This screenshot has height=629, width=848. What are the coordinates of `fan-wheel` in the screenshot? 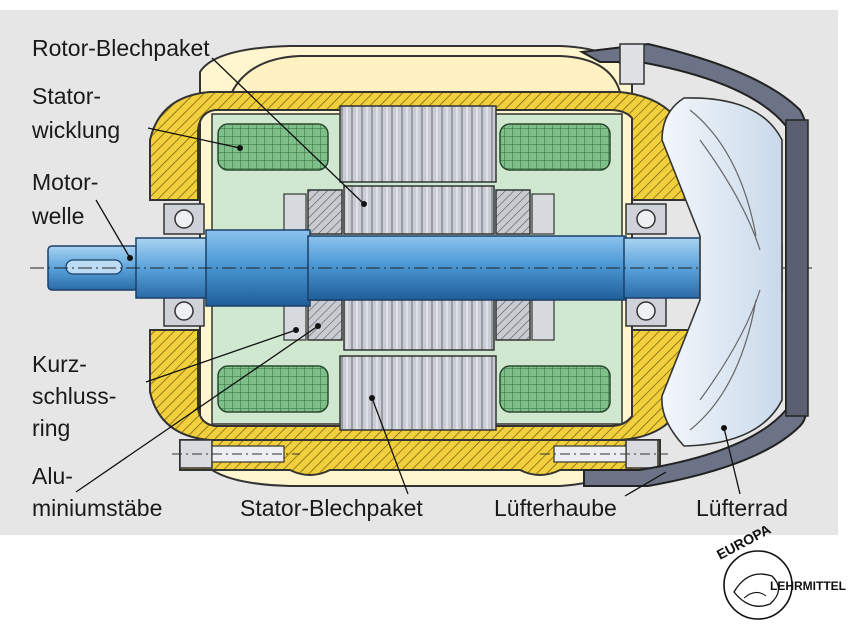 It's located at (722, 272).